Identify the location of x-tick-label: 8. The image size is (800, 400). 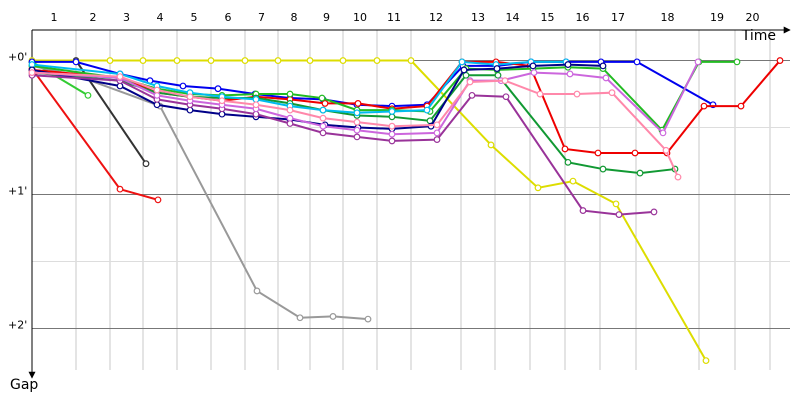
(294, 17).